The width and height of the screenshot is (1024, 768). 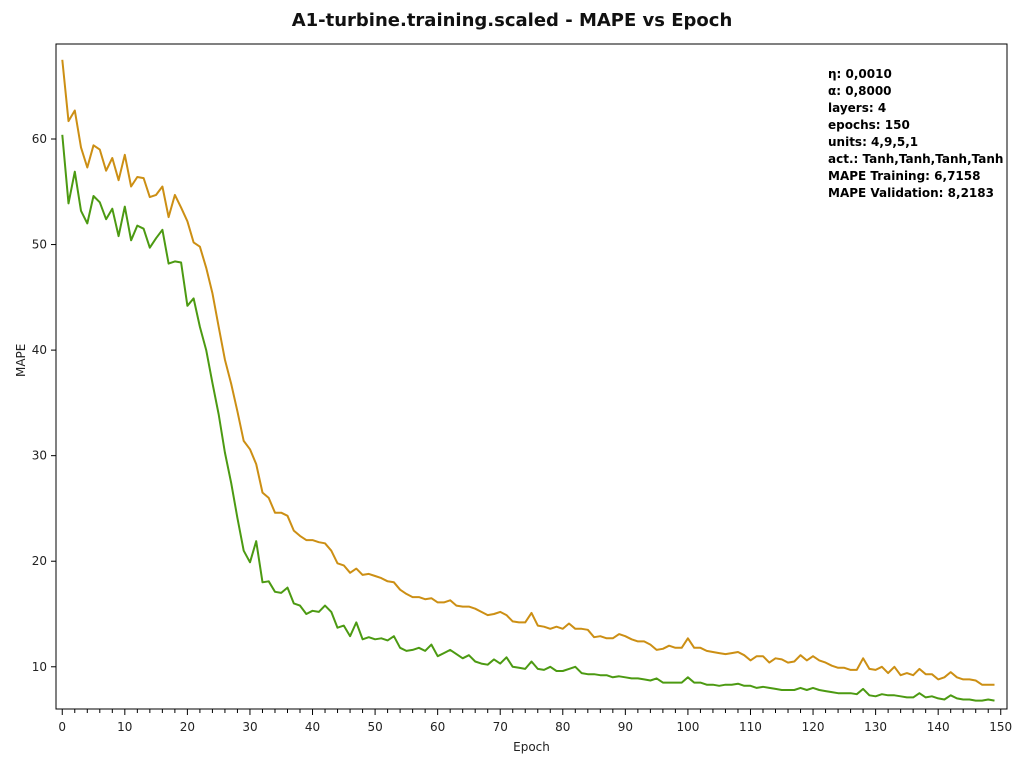 What do you see at coordinates (531, 747) in the screenshot?
I see `x-axis-label: Epoch` at bounding box center [531, 747].